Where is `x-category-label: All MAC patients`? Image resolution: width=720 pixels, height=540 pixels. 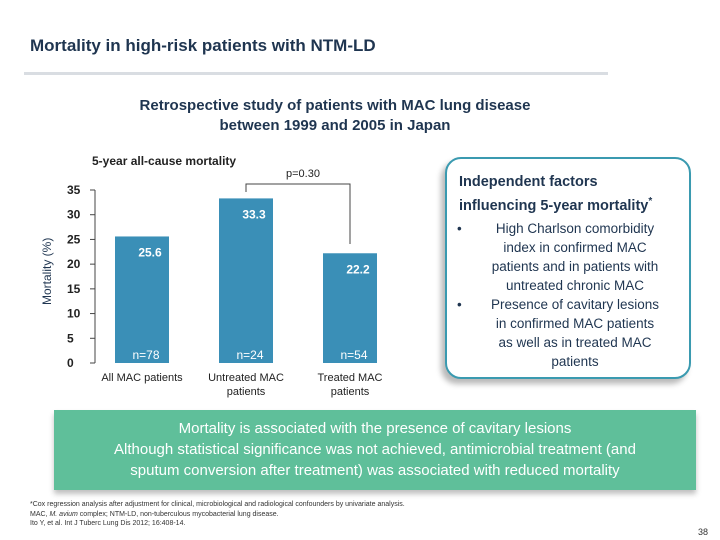 x-category-label: All MAC patients is located at coordinates (142, 378).